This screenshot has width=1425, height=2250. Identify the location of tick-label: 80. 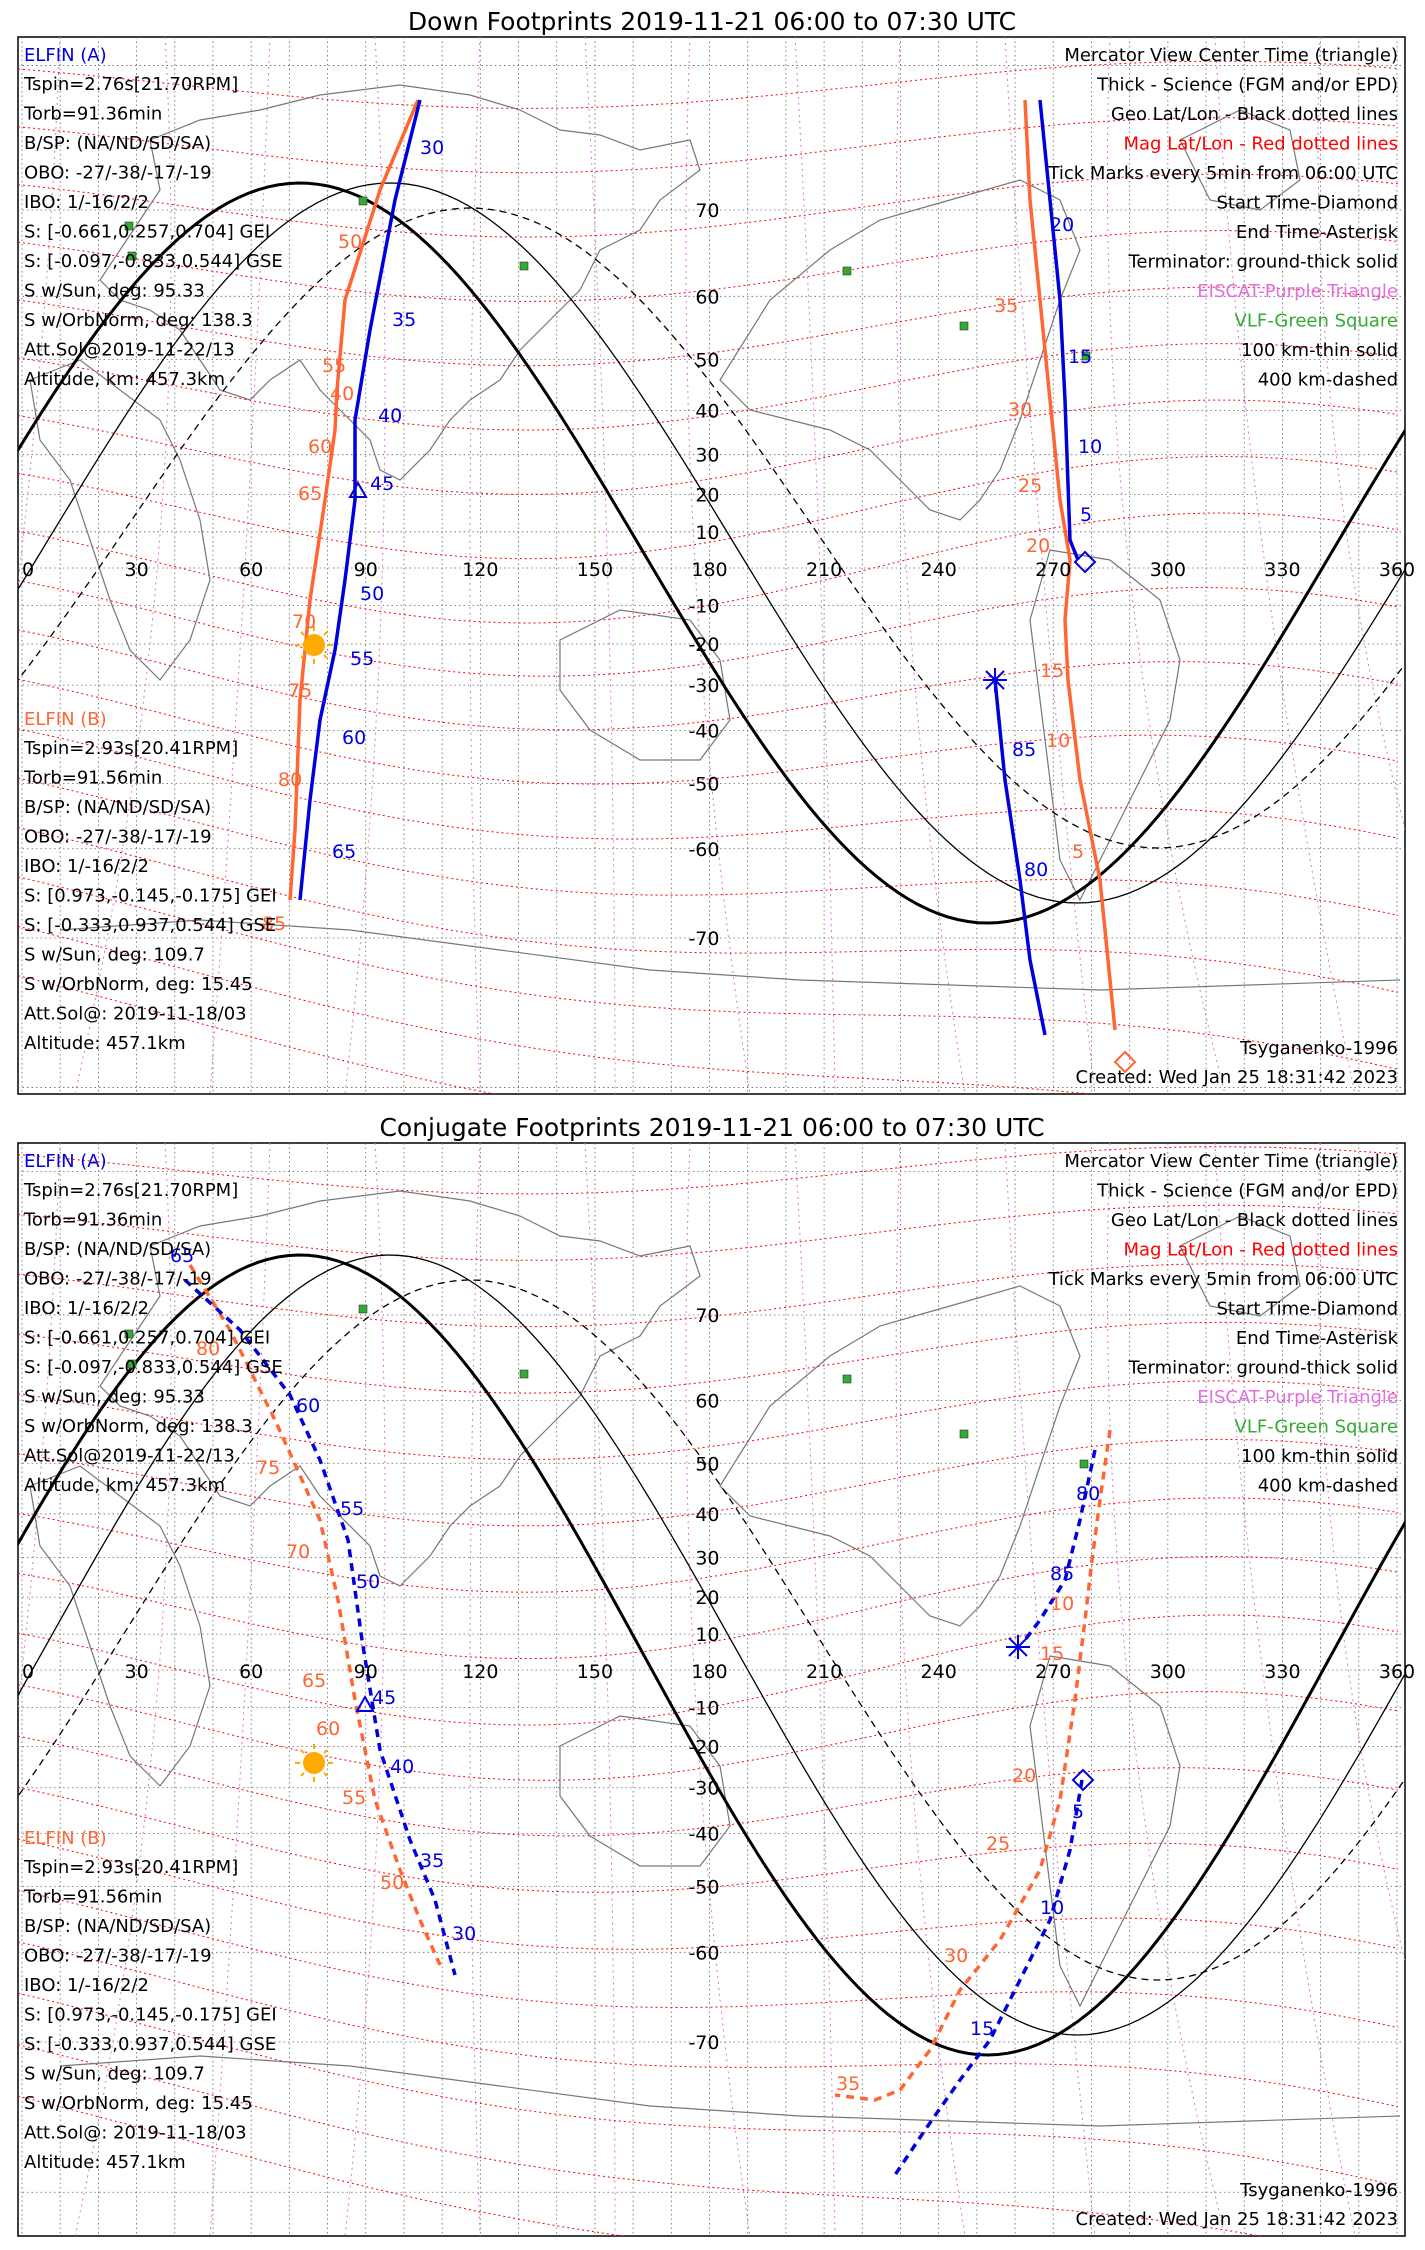
(1036, 870).